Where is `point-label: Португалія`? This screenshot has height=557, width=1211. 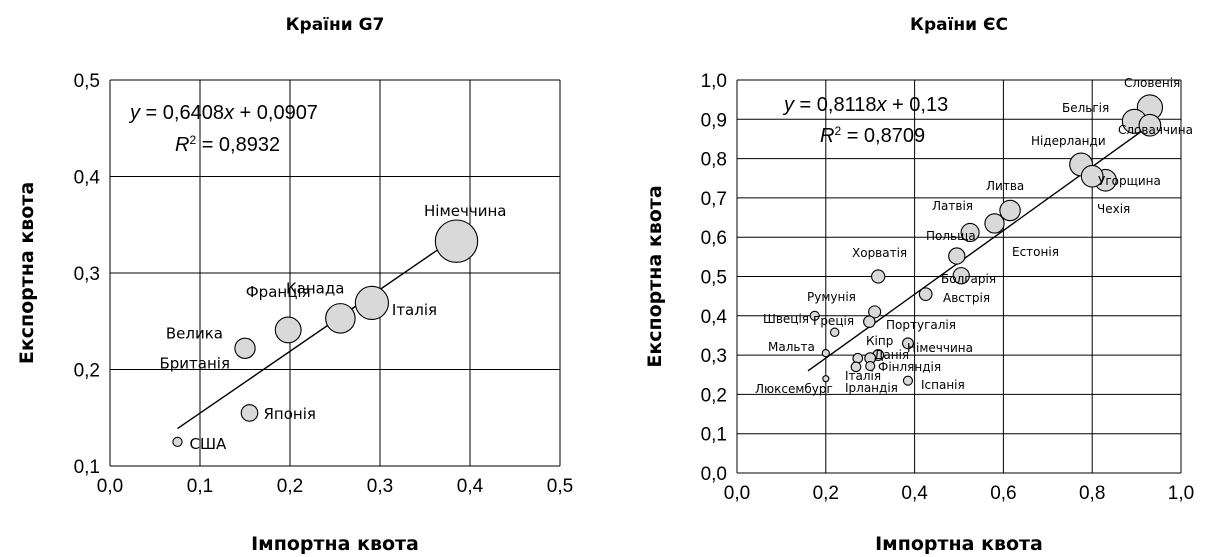
point-label: Португалія is located at coordinates (921, 325).